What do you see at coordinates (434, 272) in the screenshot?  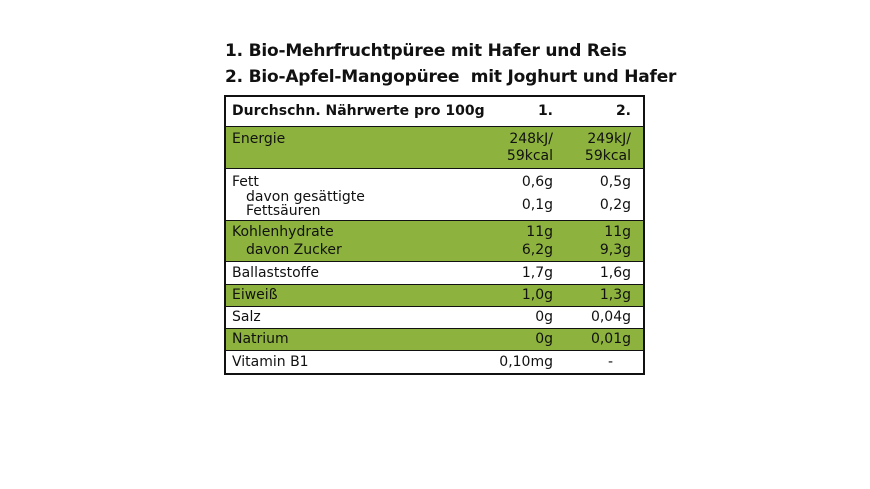 I see `table-row-ballaststoffe: Ballaststoffe 1,7g 1,6g` at bounding box center [434, 272].